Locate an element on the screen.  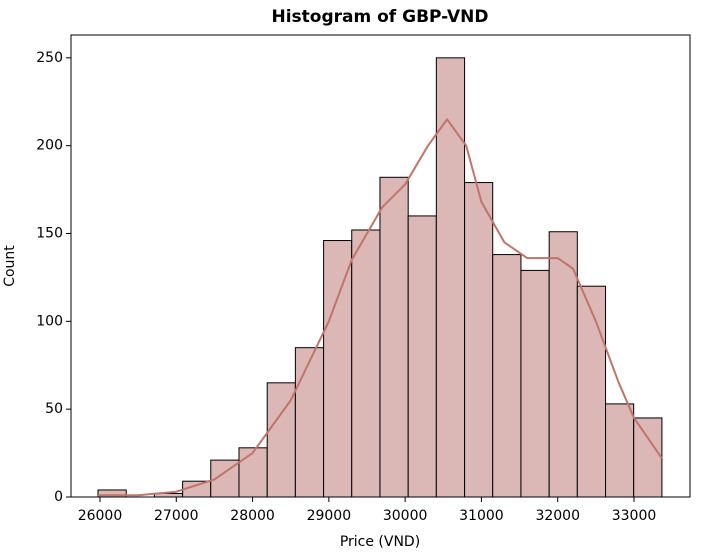
y-tick-label: 150 is located at coordinates (49, 234).